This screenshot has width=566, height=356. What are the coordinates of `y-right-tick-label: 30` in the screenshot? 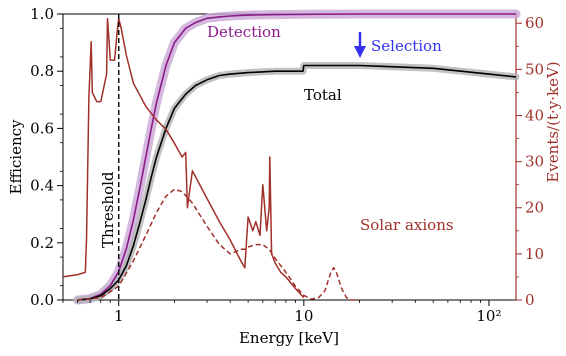 It's located at (534, 162).